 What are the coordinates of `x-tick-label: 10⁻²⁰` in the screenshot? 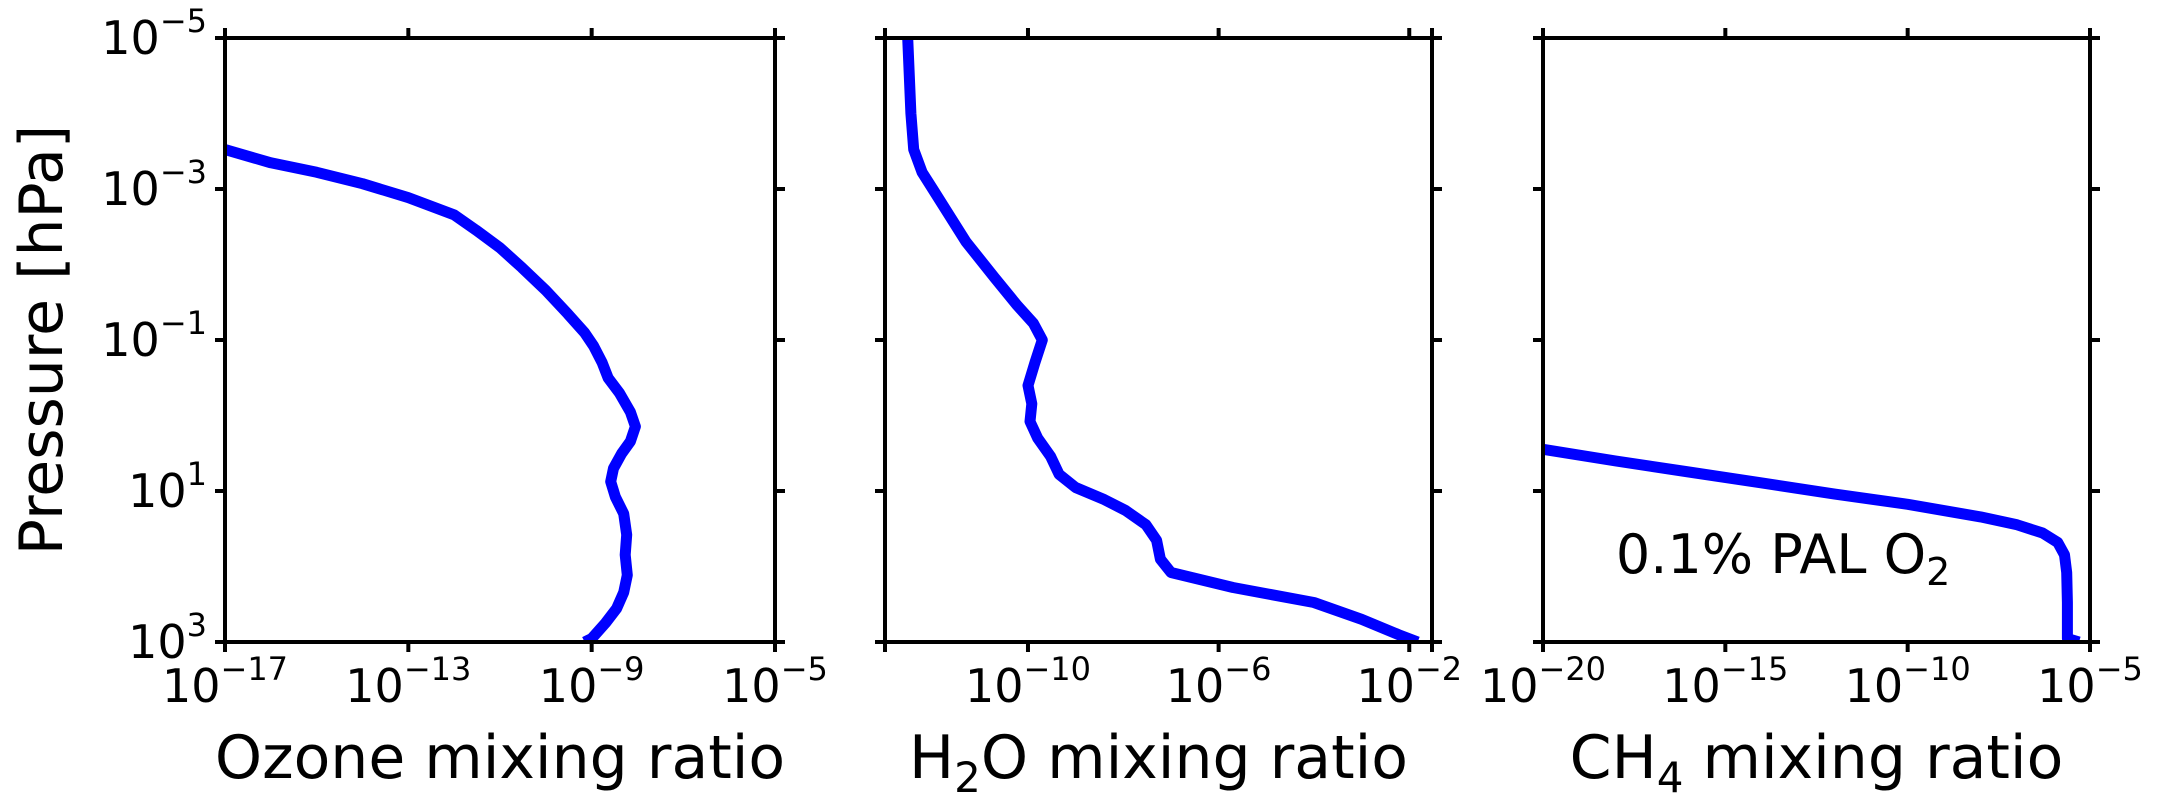 It's located at (1543, 681).